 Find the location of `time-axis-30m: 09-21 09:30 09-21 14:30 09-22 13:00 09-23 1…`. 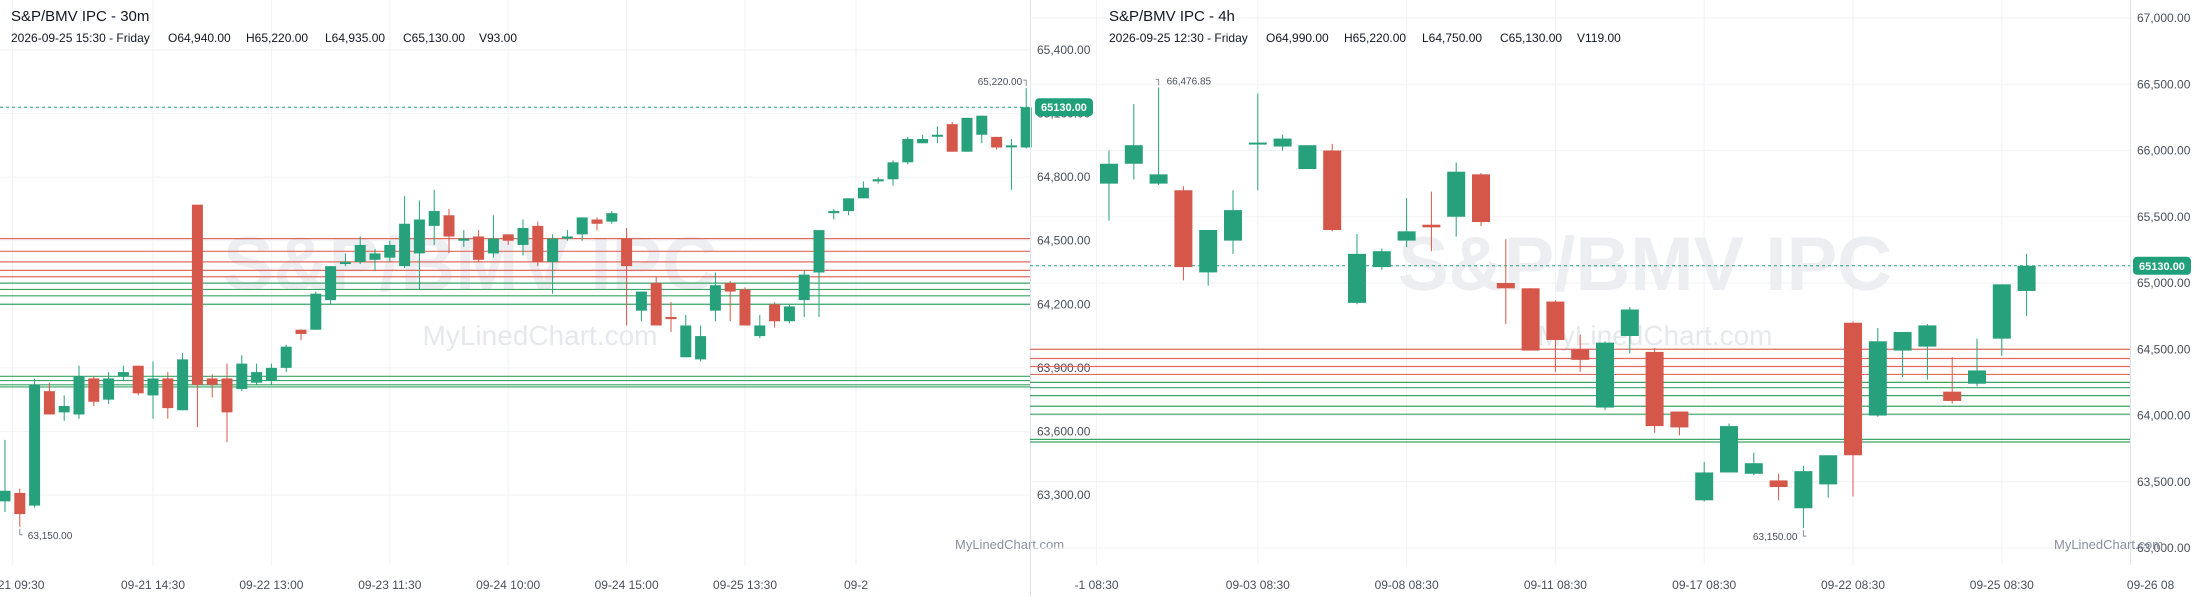

time-axis-30m: 09-21 09:30 09-21 14:30 09-22 13:00 09-23 1… is located at coordinates (434, 585).